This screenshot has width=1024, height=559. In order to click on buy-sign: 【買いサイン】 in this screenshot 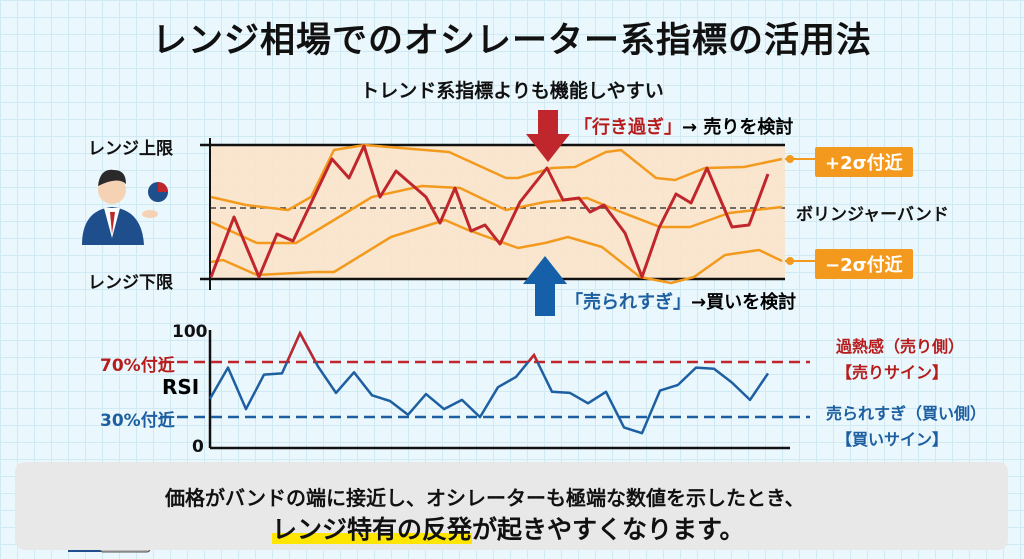, I will do `click(892, 439)`.